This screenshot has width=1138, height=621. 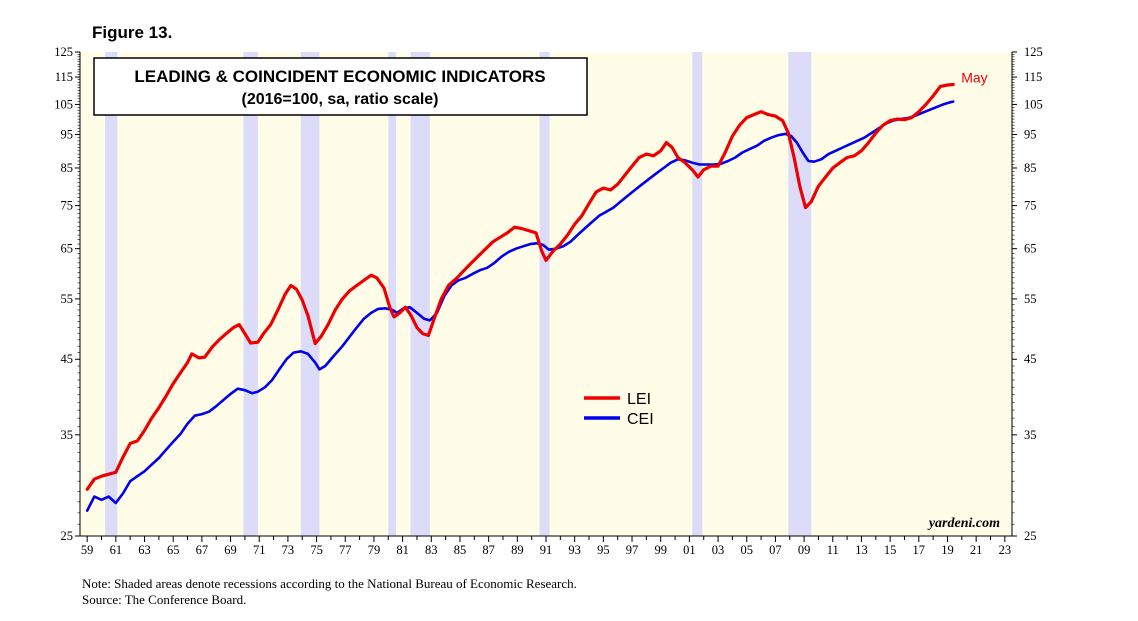 What do you see at coordinates (67, 135) in the screenshot?
I see `y-tick-label-left: 95` at bounding box center [67, 135].